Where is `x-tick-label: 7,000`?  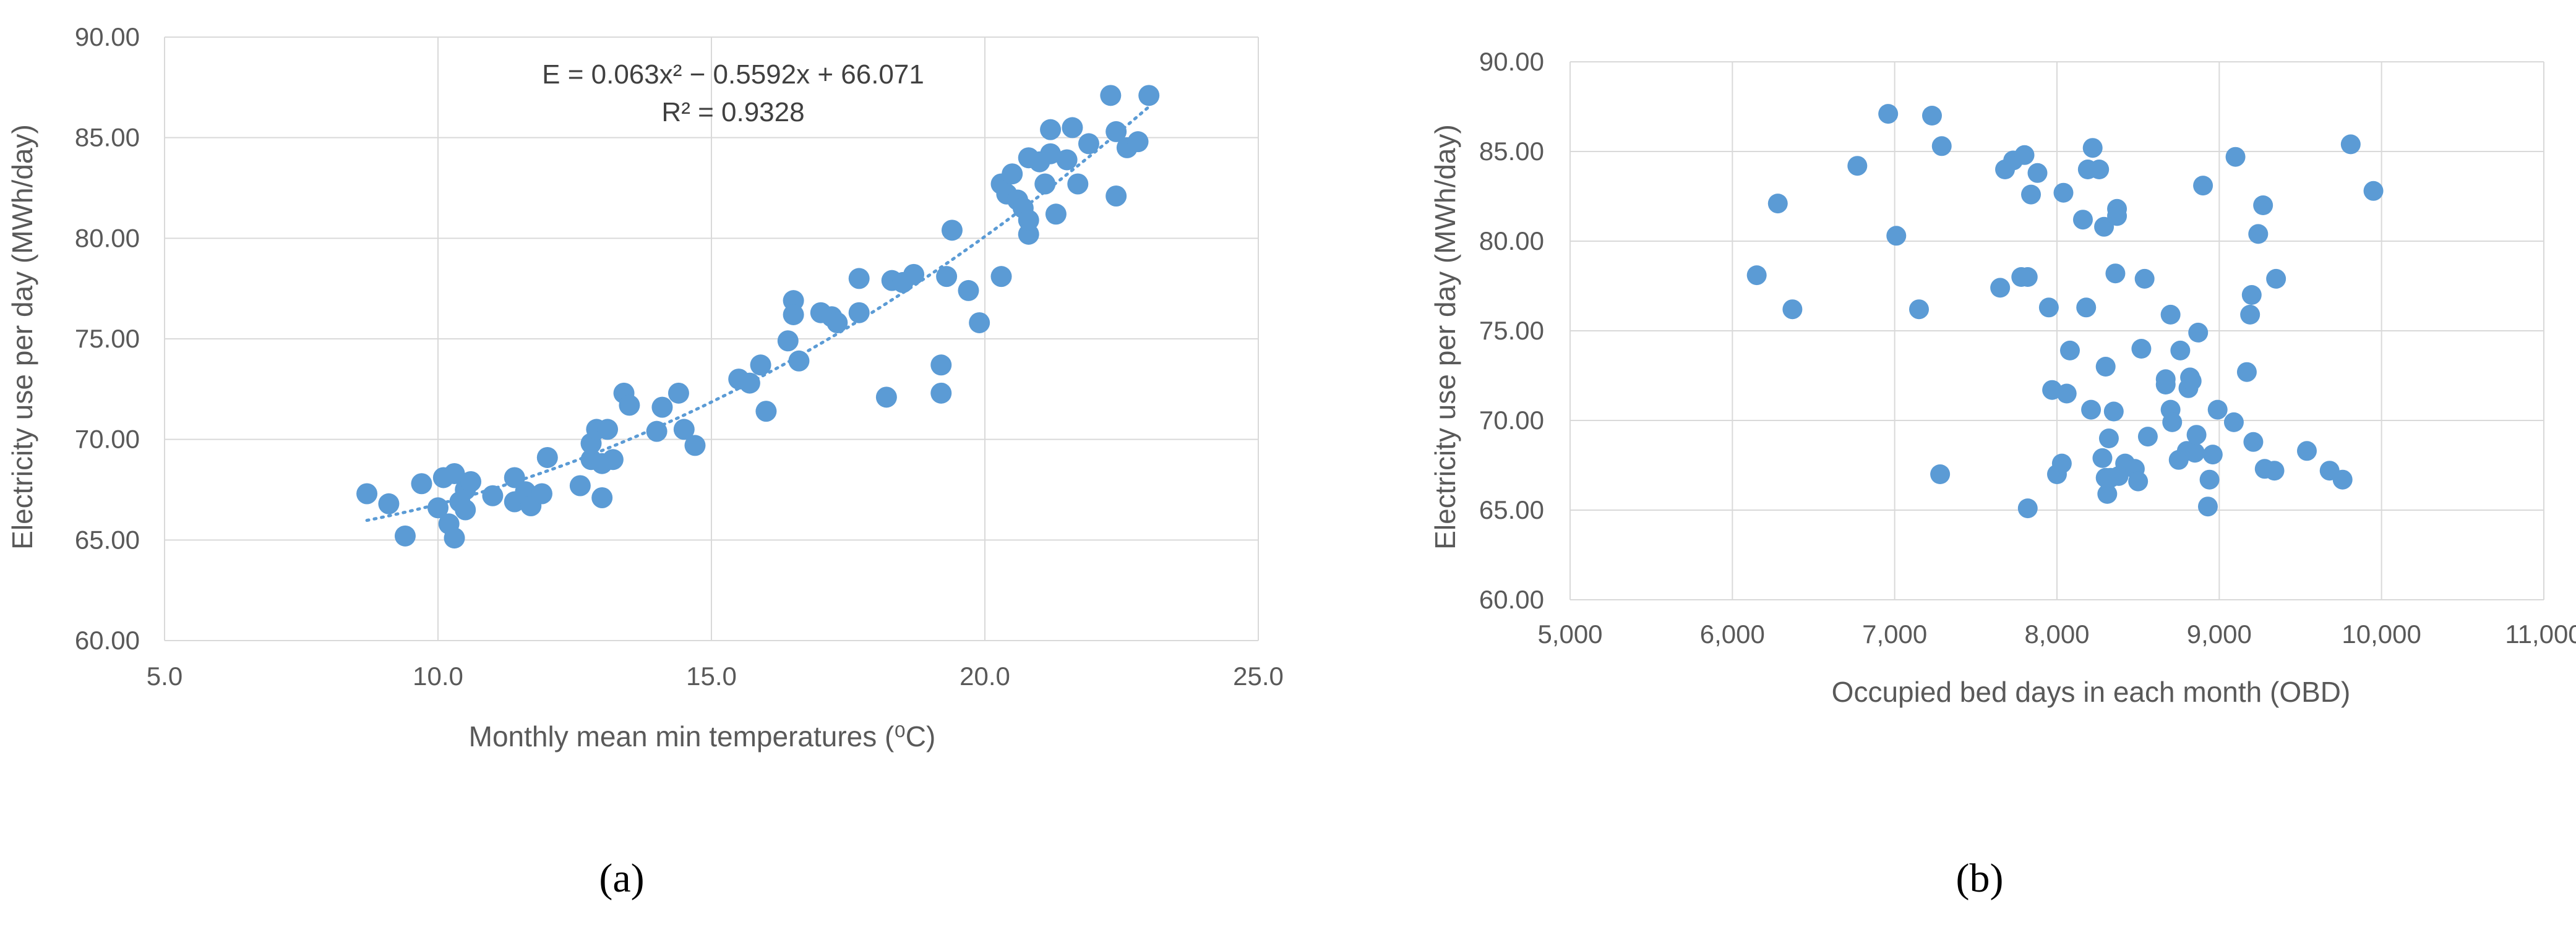
x-tick-label: 7,000 is located at coordinates (1895, 634).